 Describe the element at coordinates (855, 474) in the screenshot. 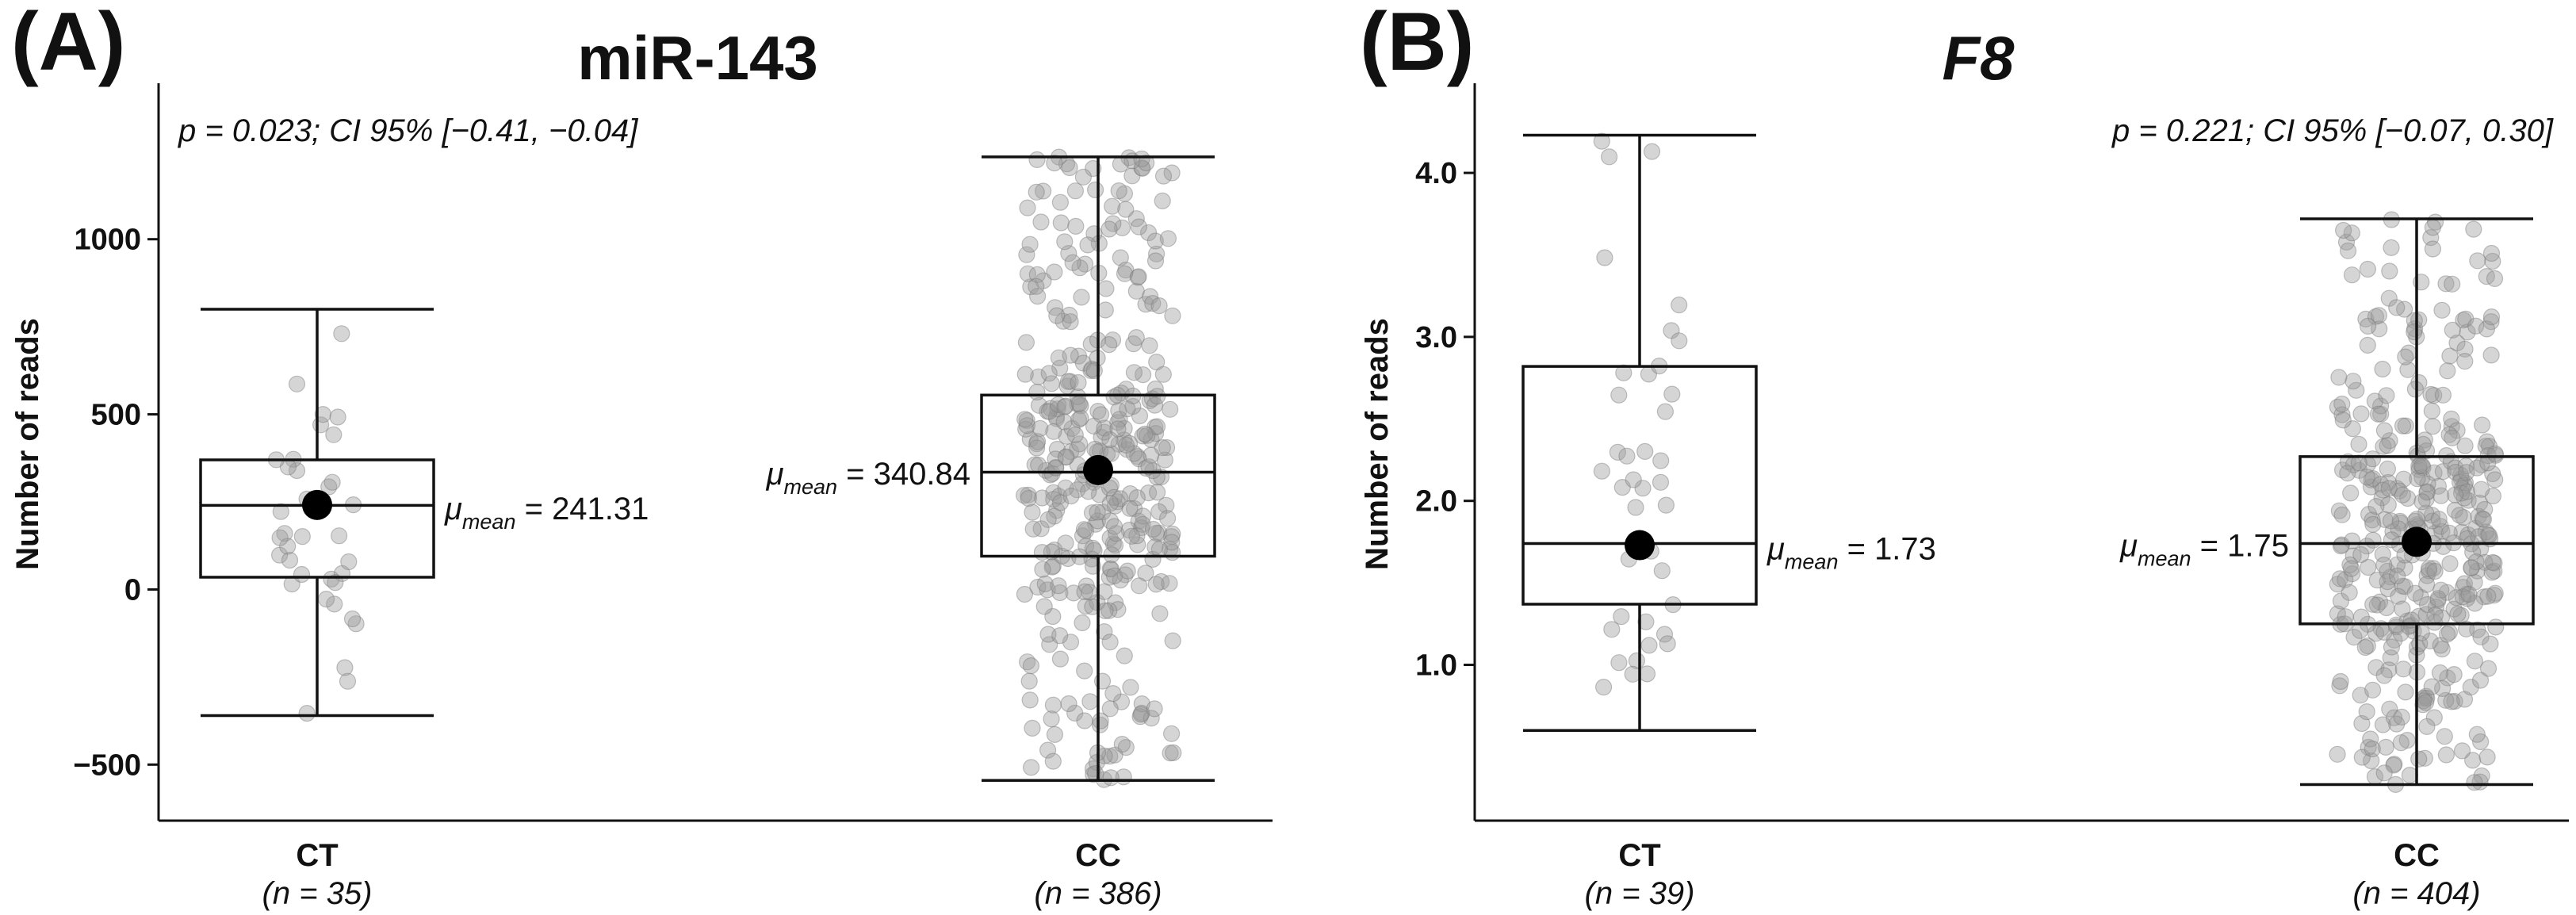

I see `mean-equals: =` at that location.